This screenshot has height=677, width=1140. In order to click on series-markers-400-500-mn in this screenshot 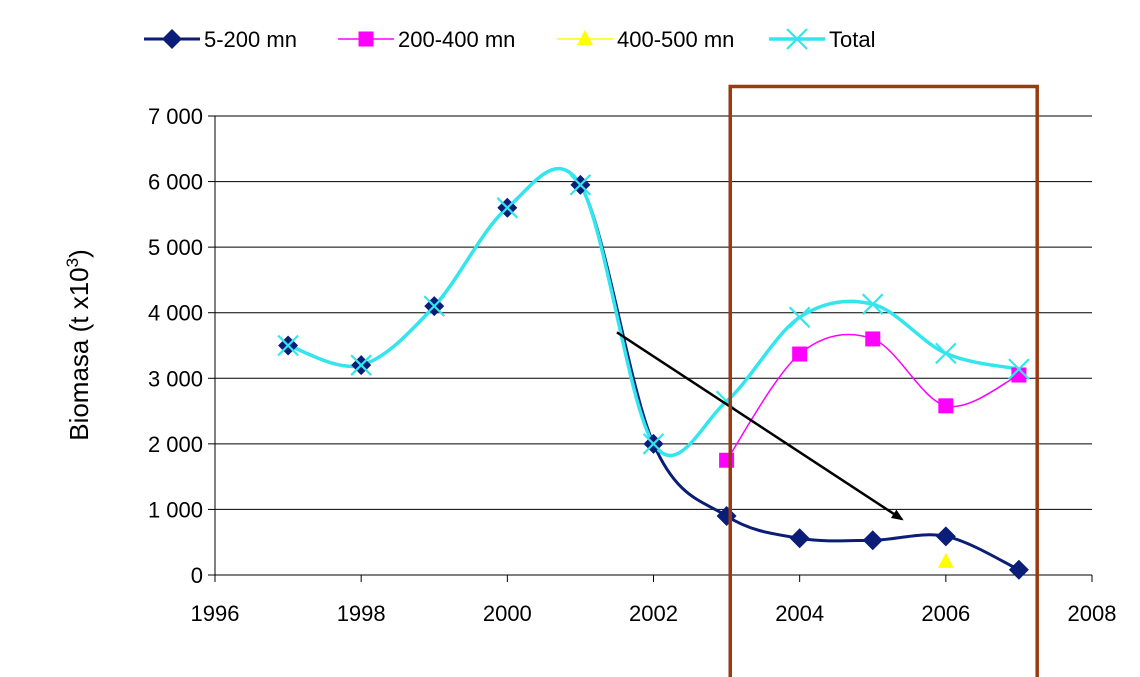, I will do `click(945, 560)`.